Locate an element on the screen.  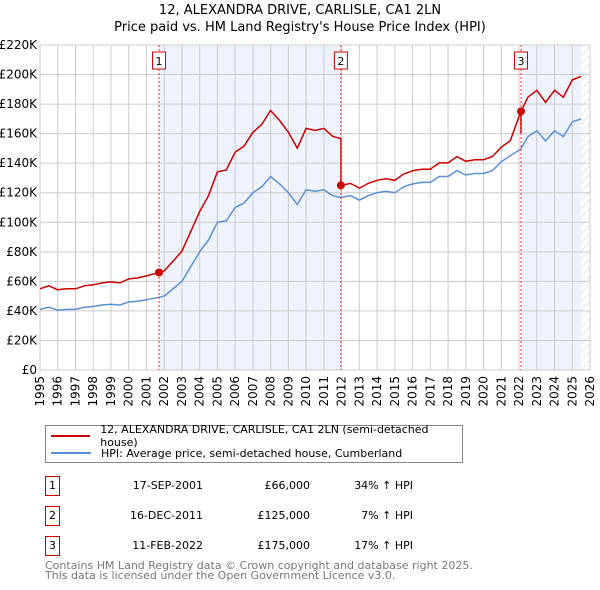
x-tick-label: 2023 is located at coordinates (537, 391).